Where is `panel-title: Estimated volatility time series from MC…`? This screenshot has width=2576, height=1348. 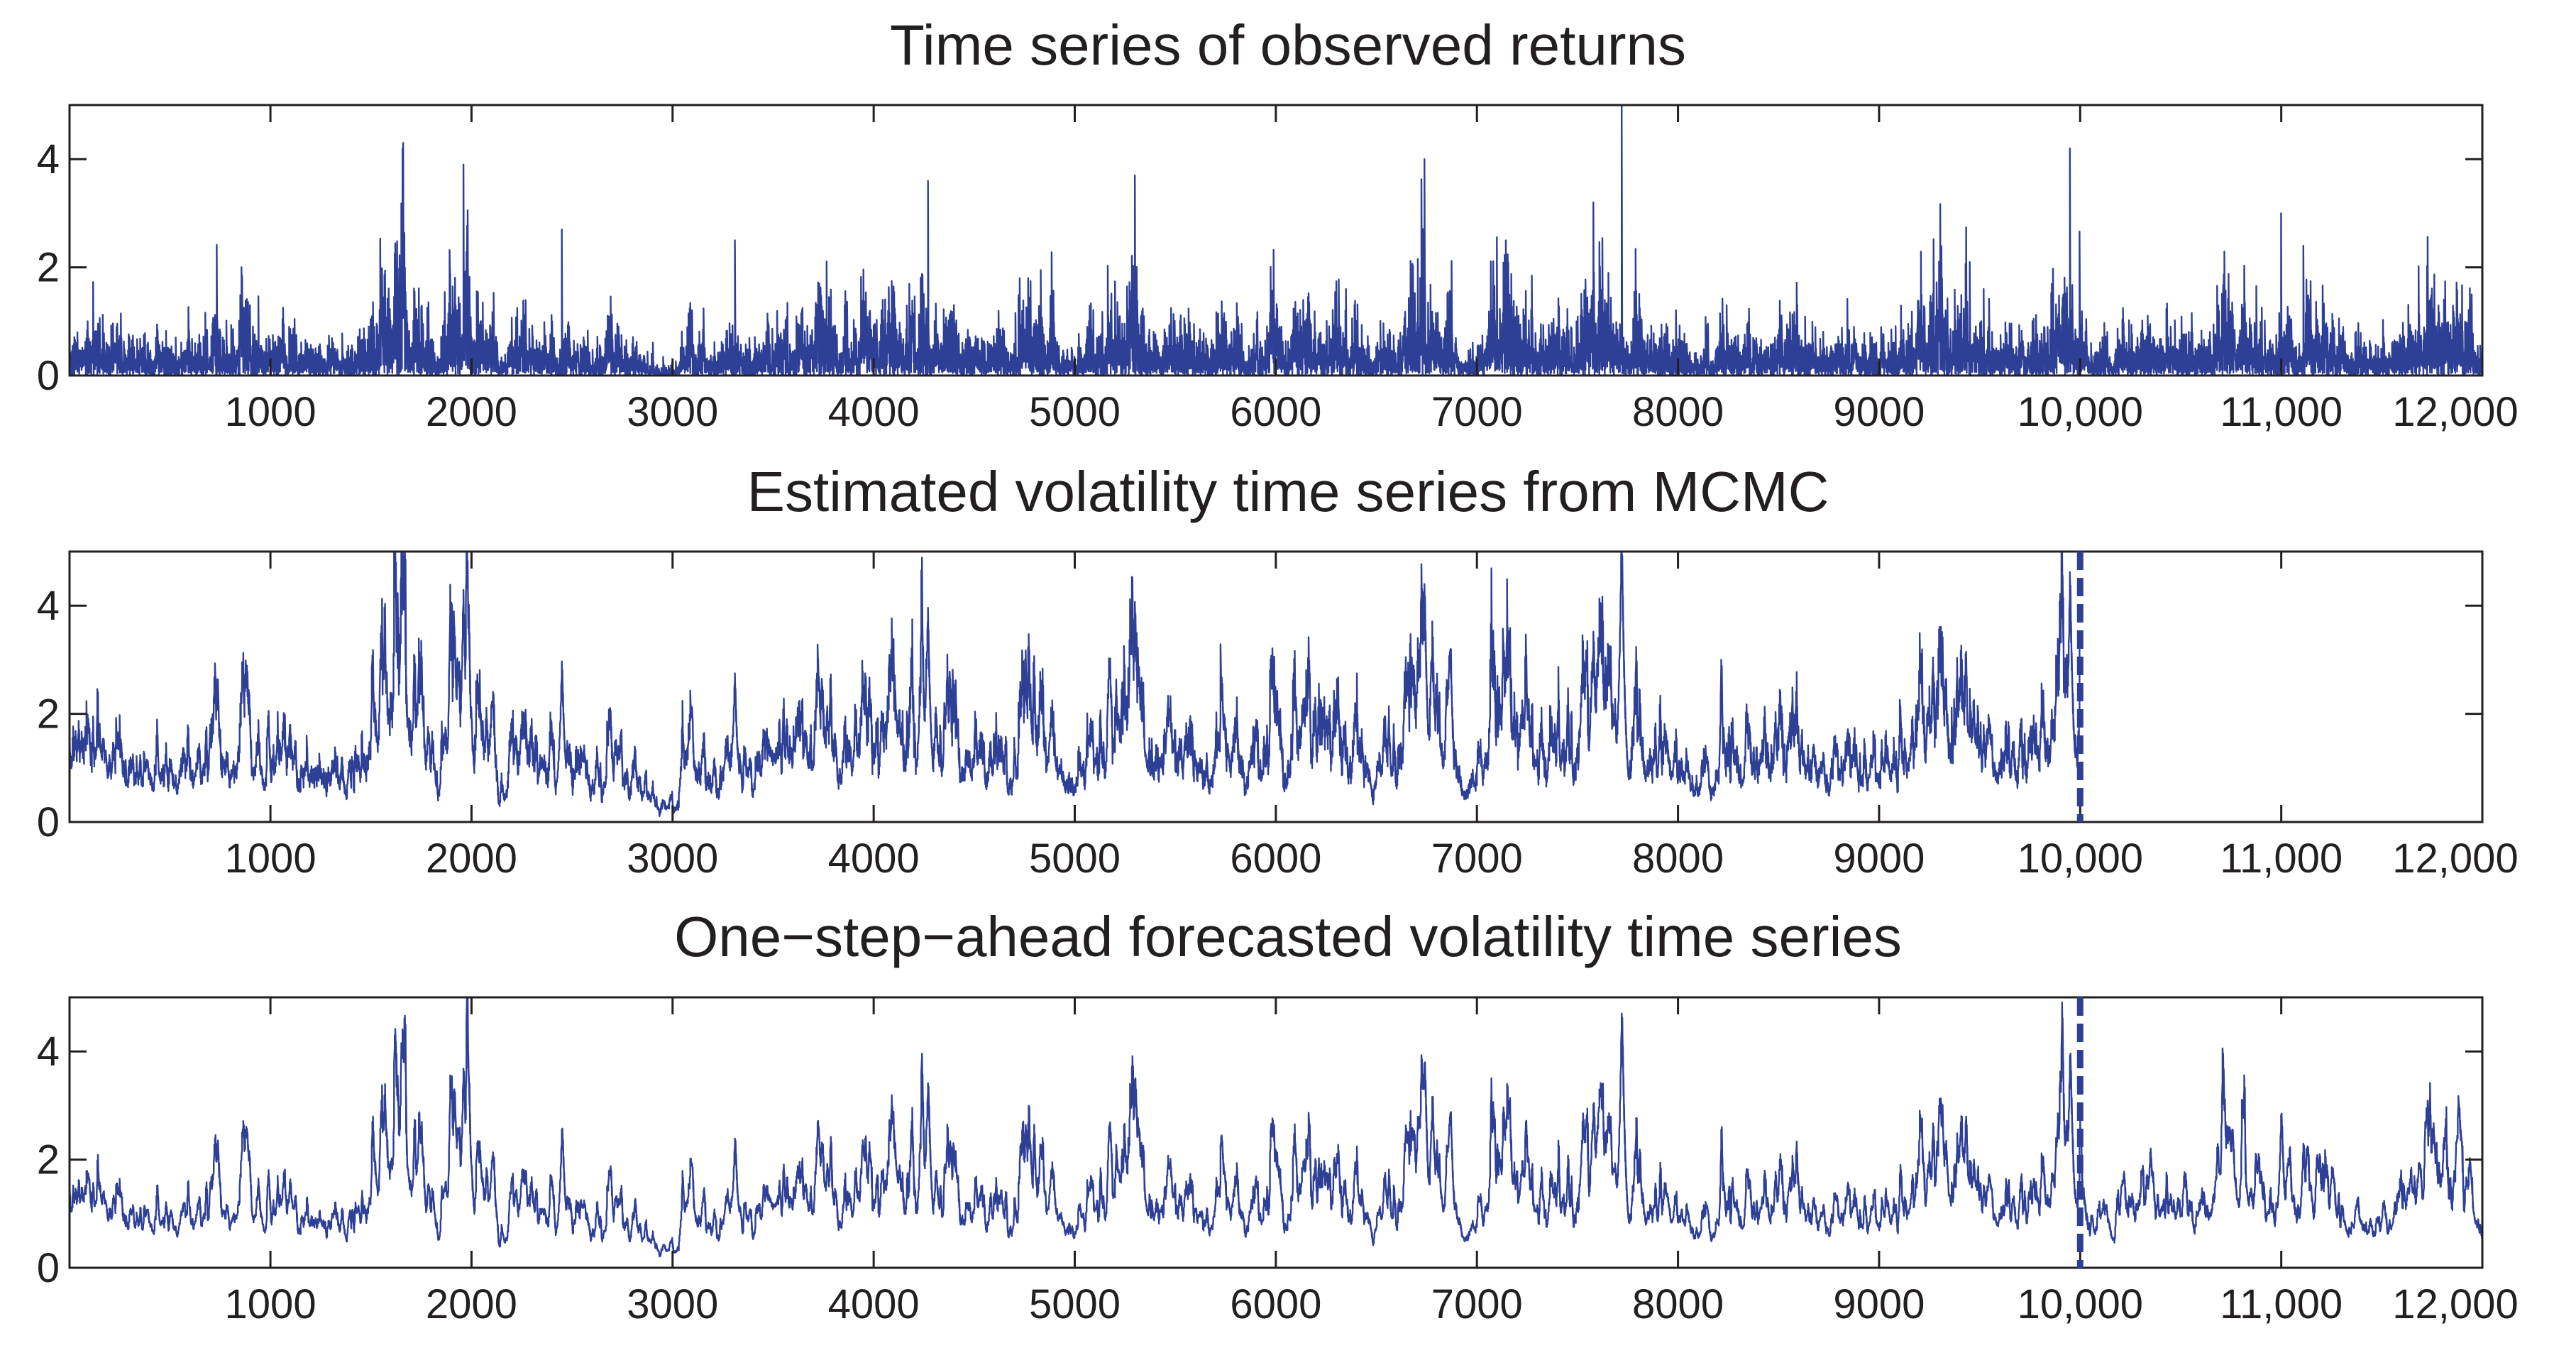 panel-title: Estimated volatility time series from MC… is located at coordinates (1288, 492).